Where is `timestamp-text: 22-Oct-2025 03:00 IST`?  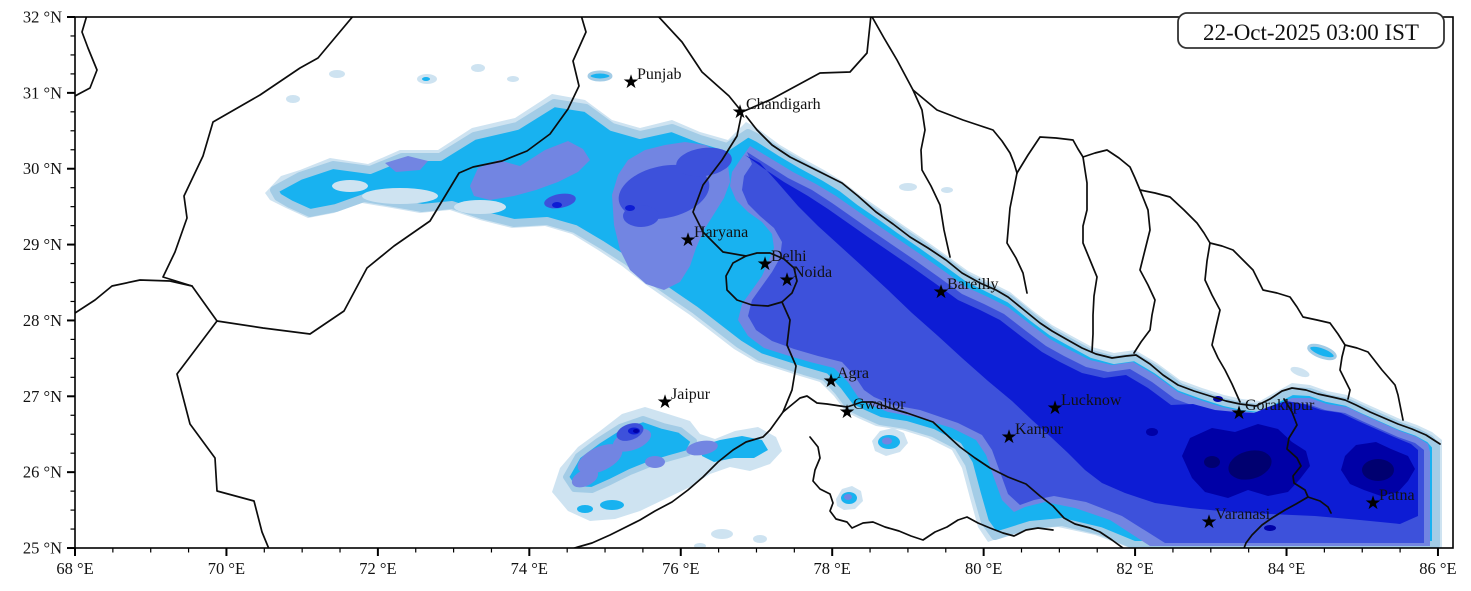 timestamp-text: 22-Oct-2025 03:00 IST is located at coordinates (1311, 32).